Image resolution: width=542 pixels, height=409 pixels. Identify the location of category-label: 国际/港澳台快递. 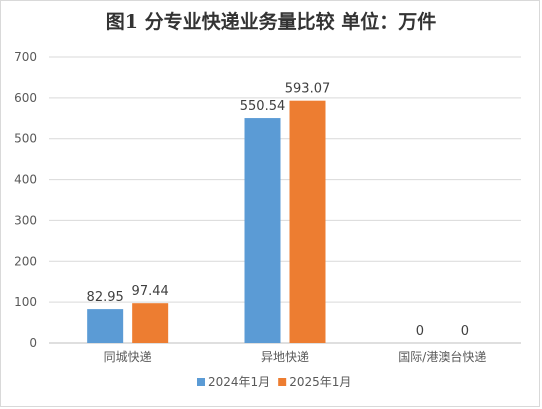
(442, 356).